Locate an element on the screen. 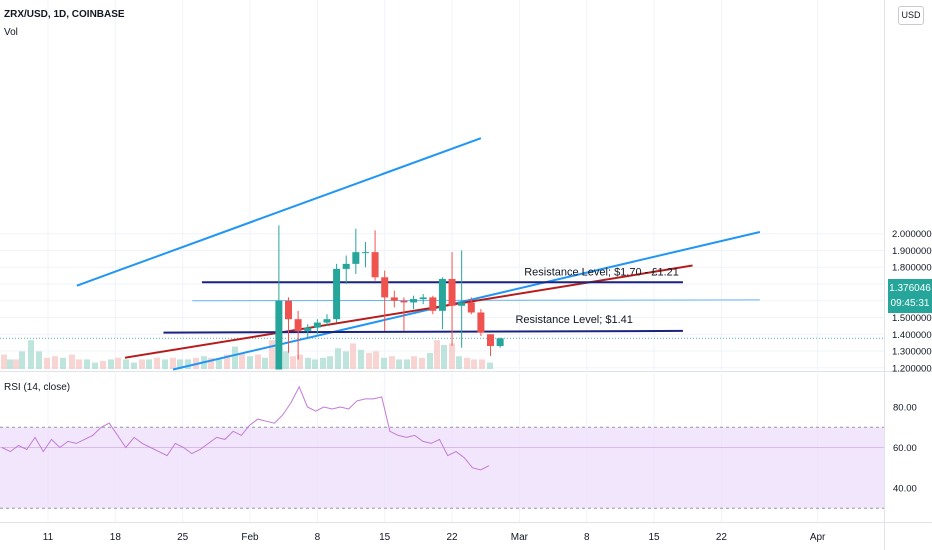 The image size is (932, 550). rsi-tick-label: 40.00 is located at coordinates (905, 489).